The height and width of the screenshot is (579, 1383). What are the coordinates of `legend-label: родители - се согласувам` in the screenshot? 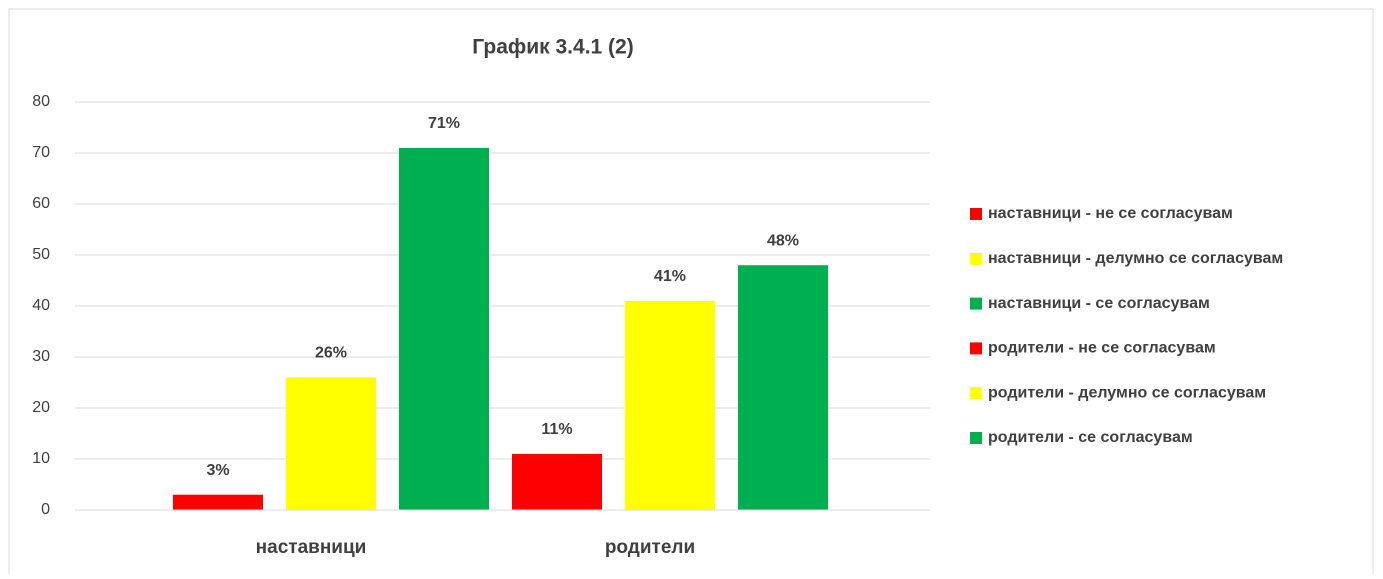 It's located at (1090, 437).